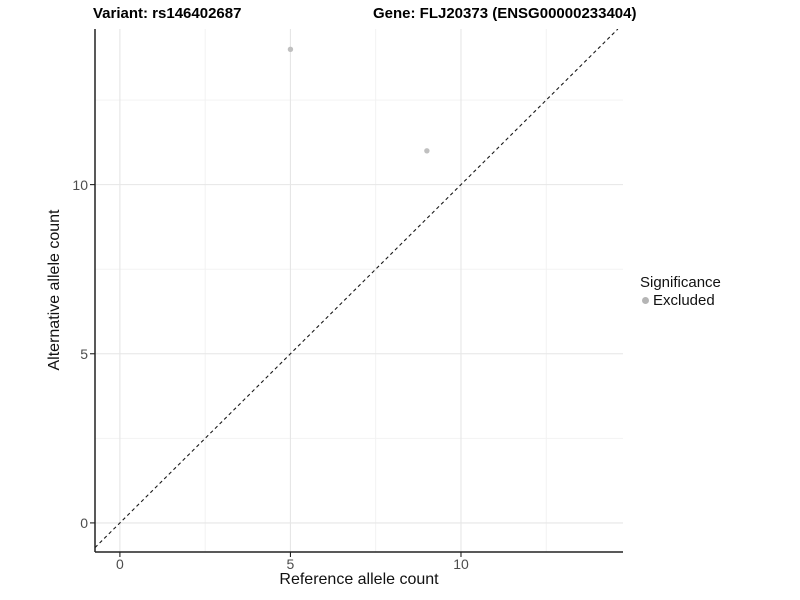  What do you see at coordinates (80, 184) in the screenshot?
I see `y-tick-label: 10` at bounding box center [80, 184].